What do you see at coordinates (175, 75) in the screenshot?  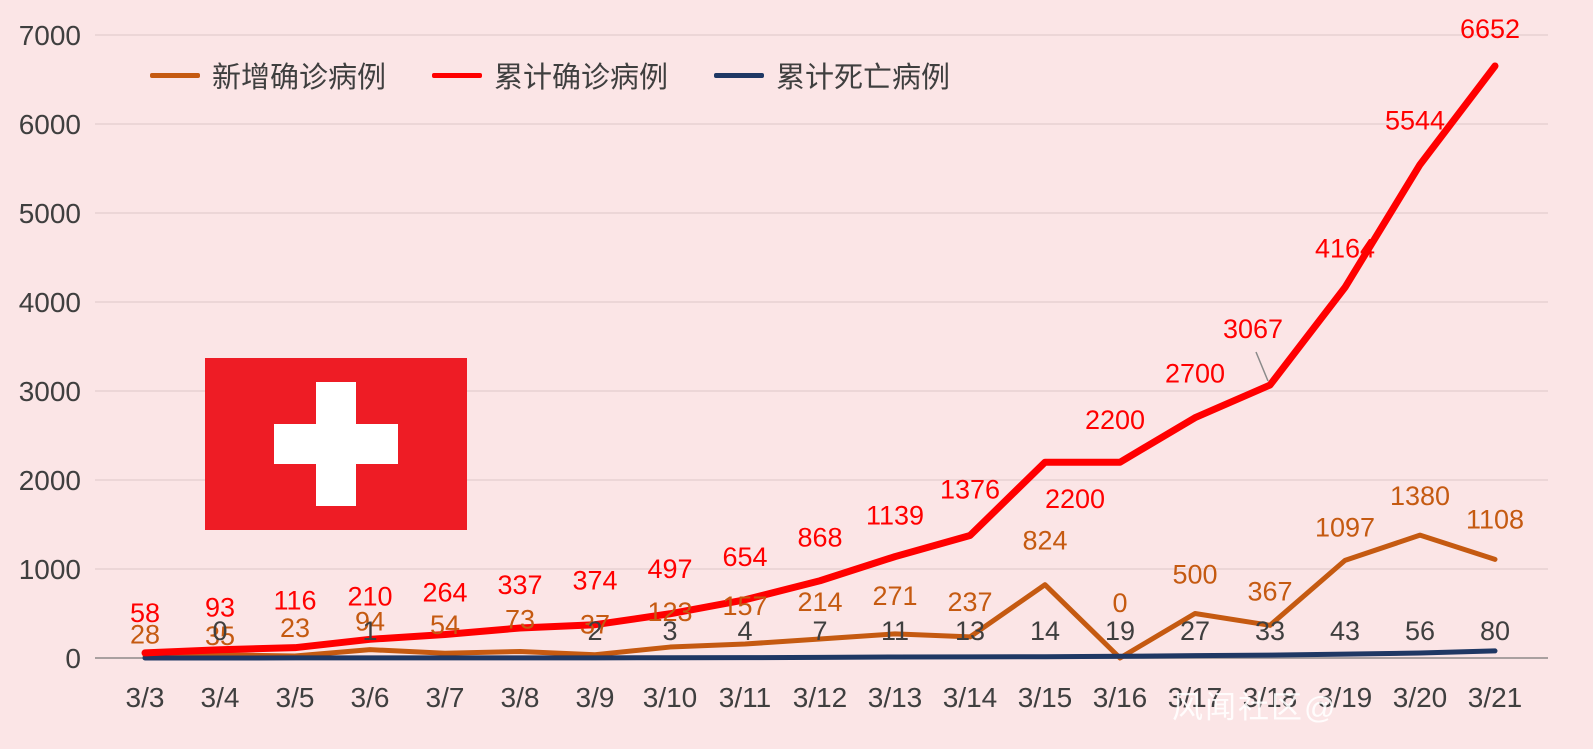 I see `legend-swatch-new-confirmed` at bounding box center [175, 75].